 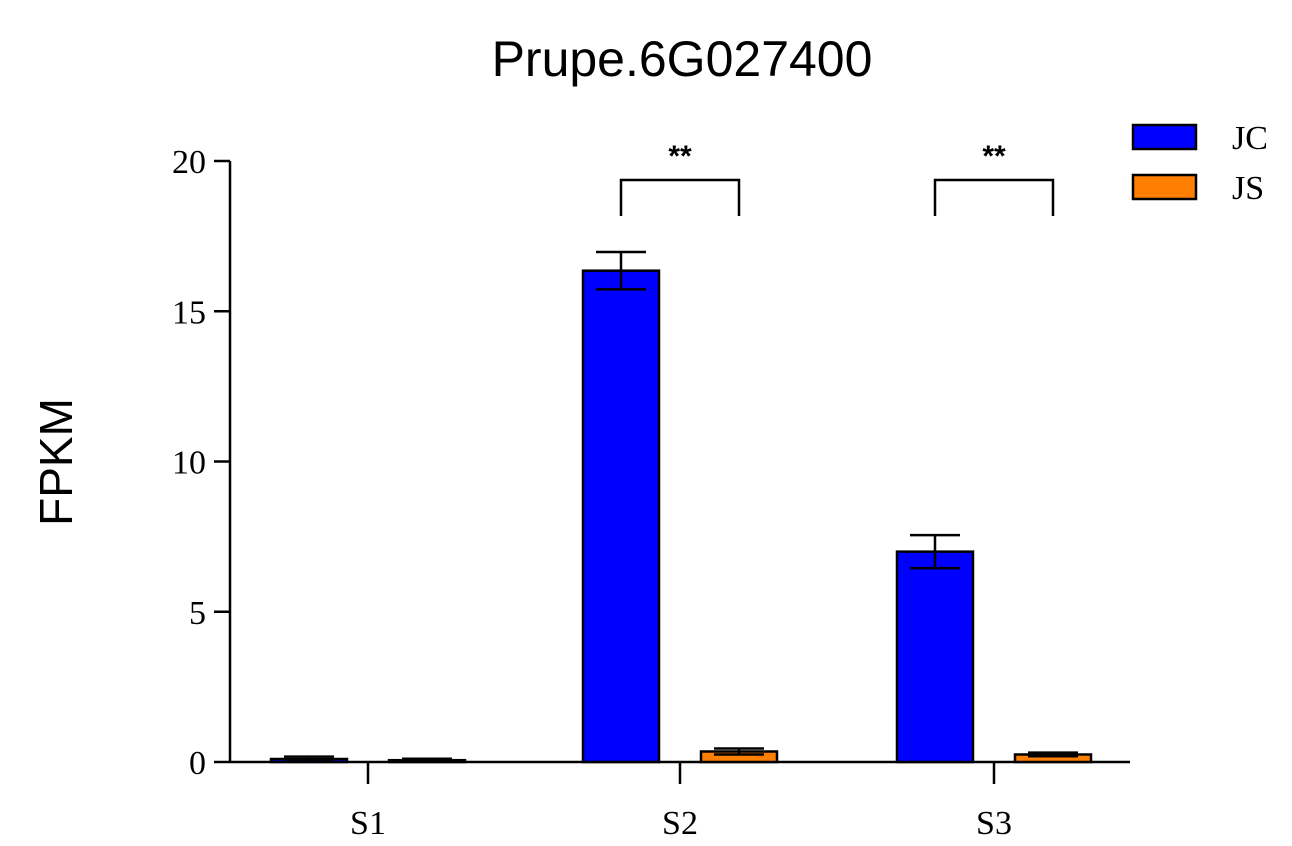 I want to click on y-tick-label: 5, so click(x=197, y=613).